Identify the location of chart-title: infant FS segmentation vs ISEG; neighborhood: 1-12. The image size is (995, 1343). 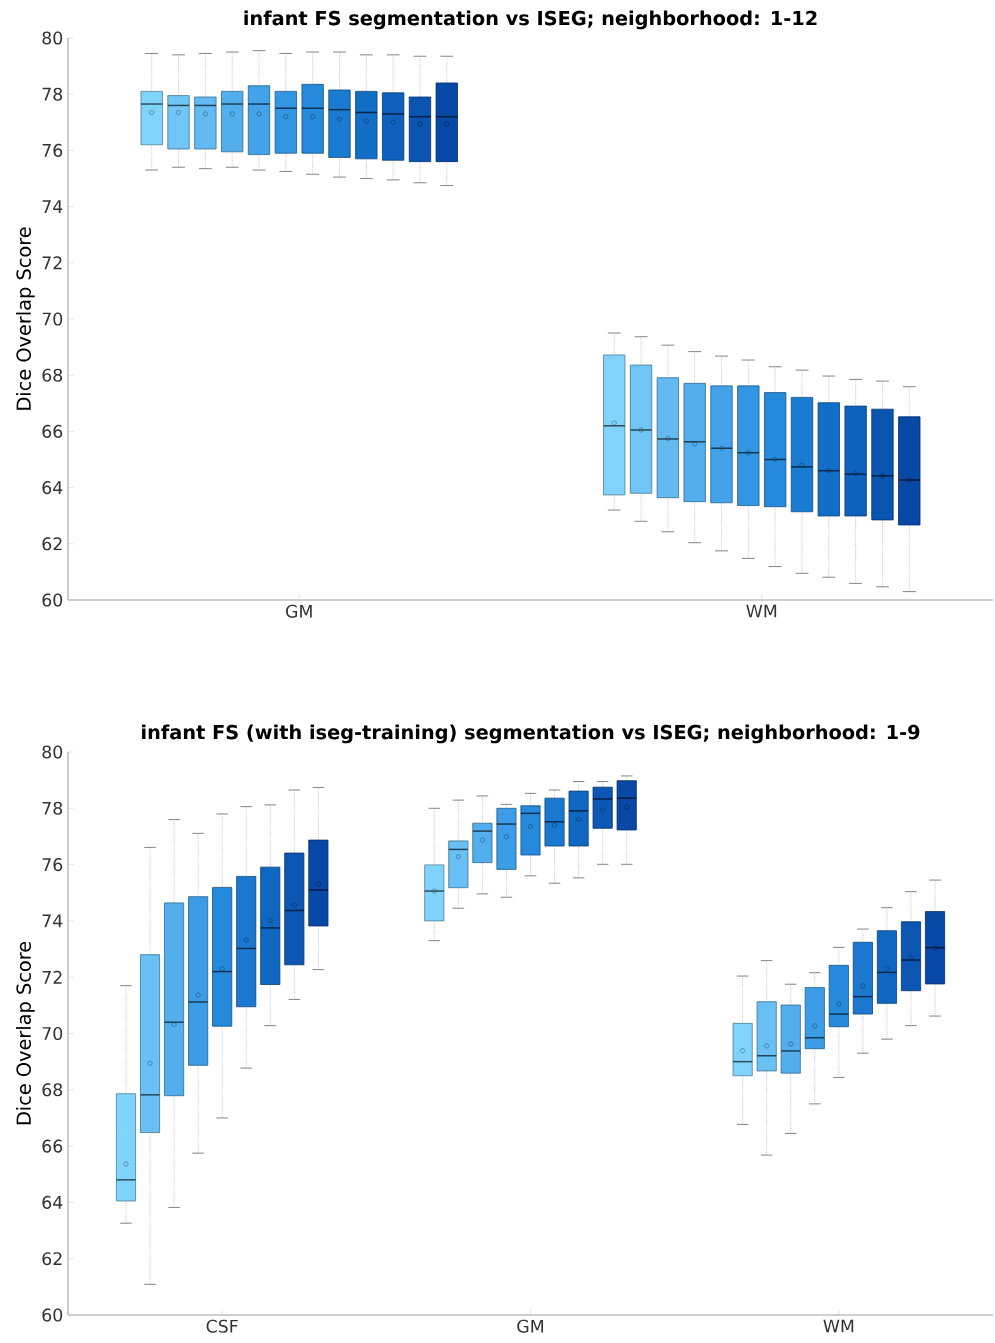
(530, 20).